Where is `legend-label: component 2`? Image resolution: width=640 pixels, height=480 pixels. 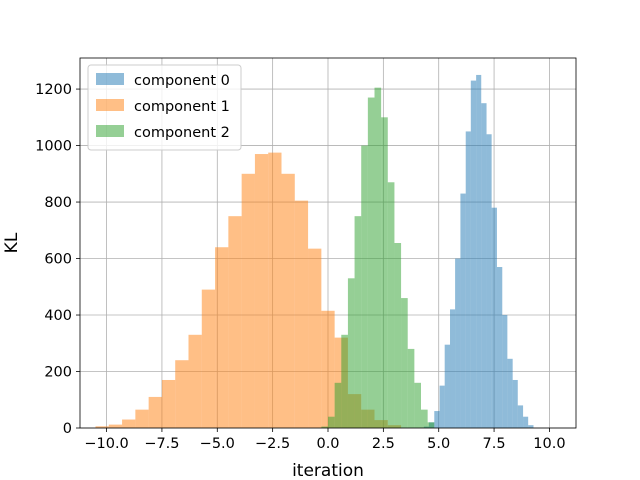 legend-label: component 2 is located at coordinates (182, 133).